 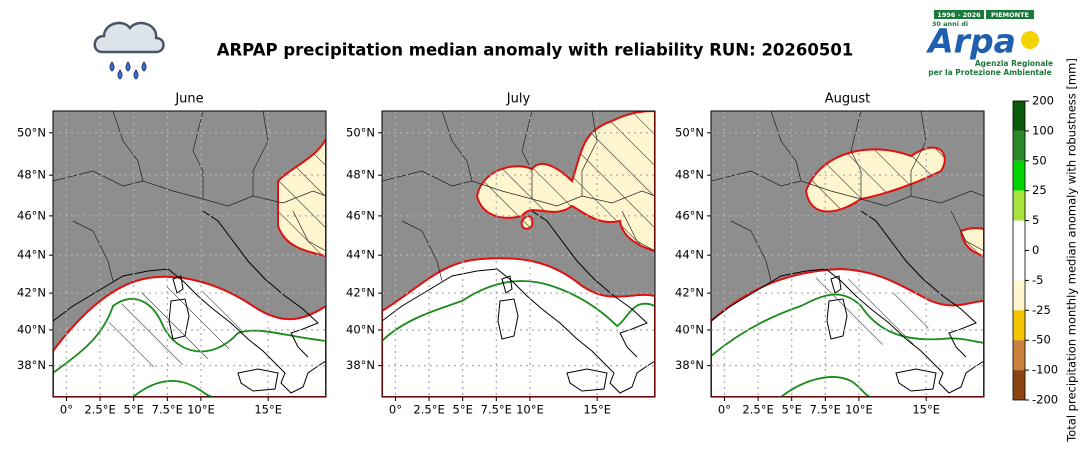 I want to click on colorbar-tick-label: 100, so click(x=1043, y=130).